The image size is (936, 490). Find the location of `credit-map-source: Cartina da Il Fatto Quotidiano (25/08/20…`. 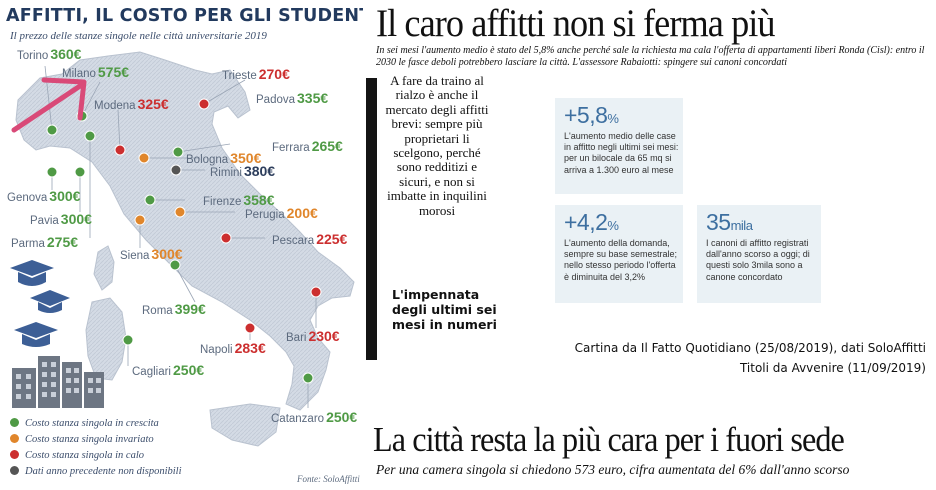

credit-map-source: Cartina da Il Fatto Quotidiano (25/08/20… is located at coordinates (750, 348).